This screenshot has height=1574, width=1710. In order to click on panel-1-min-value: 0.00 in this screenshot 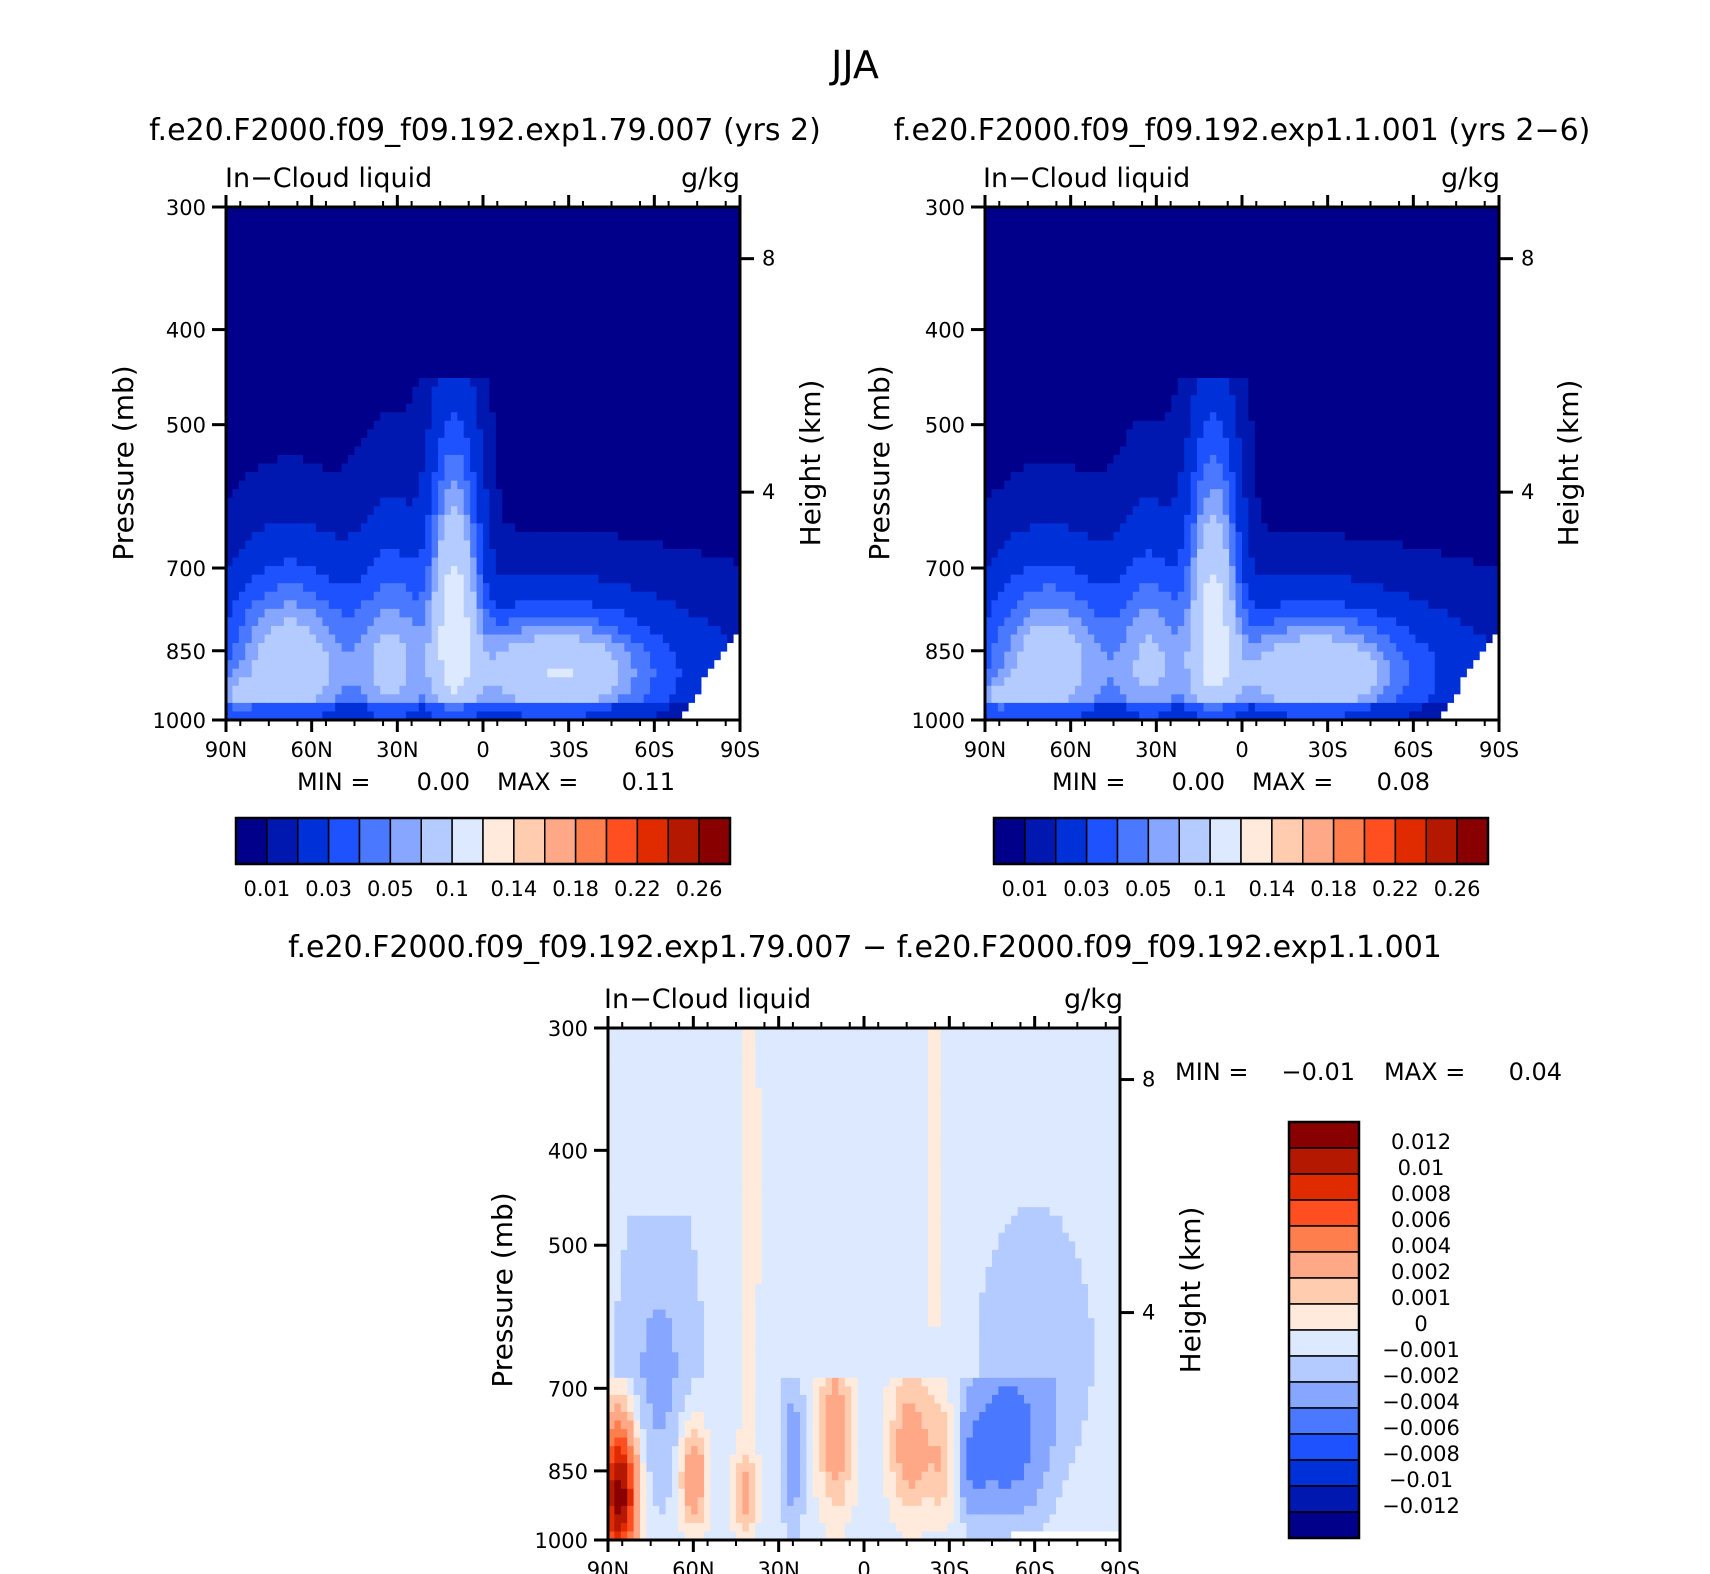, I will do `click(443, 782)`.